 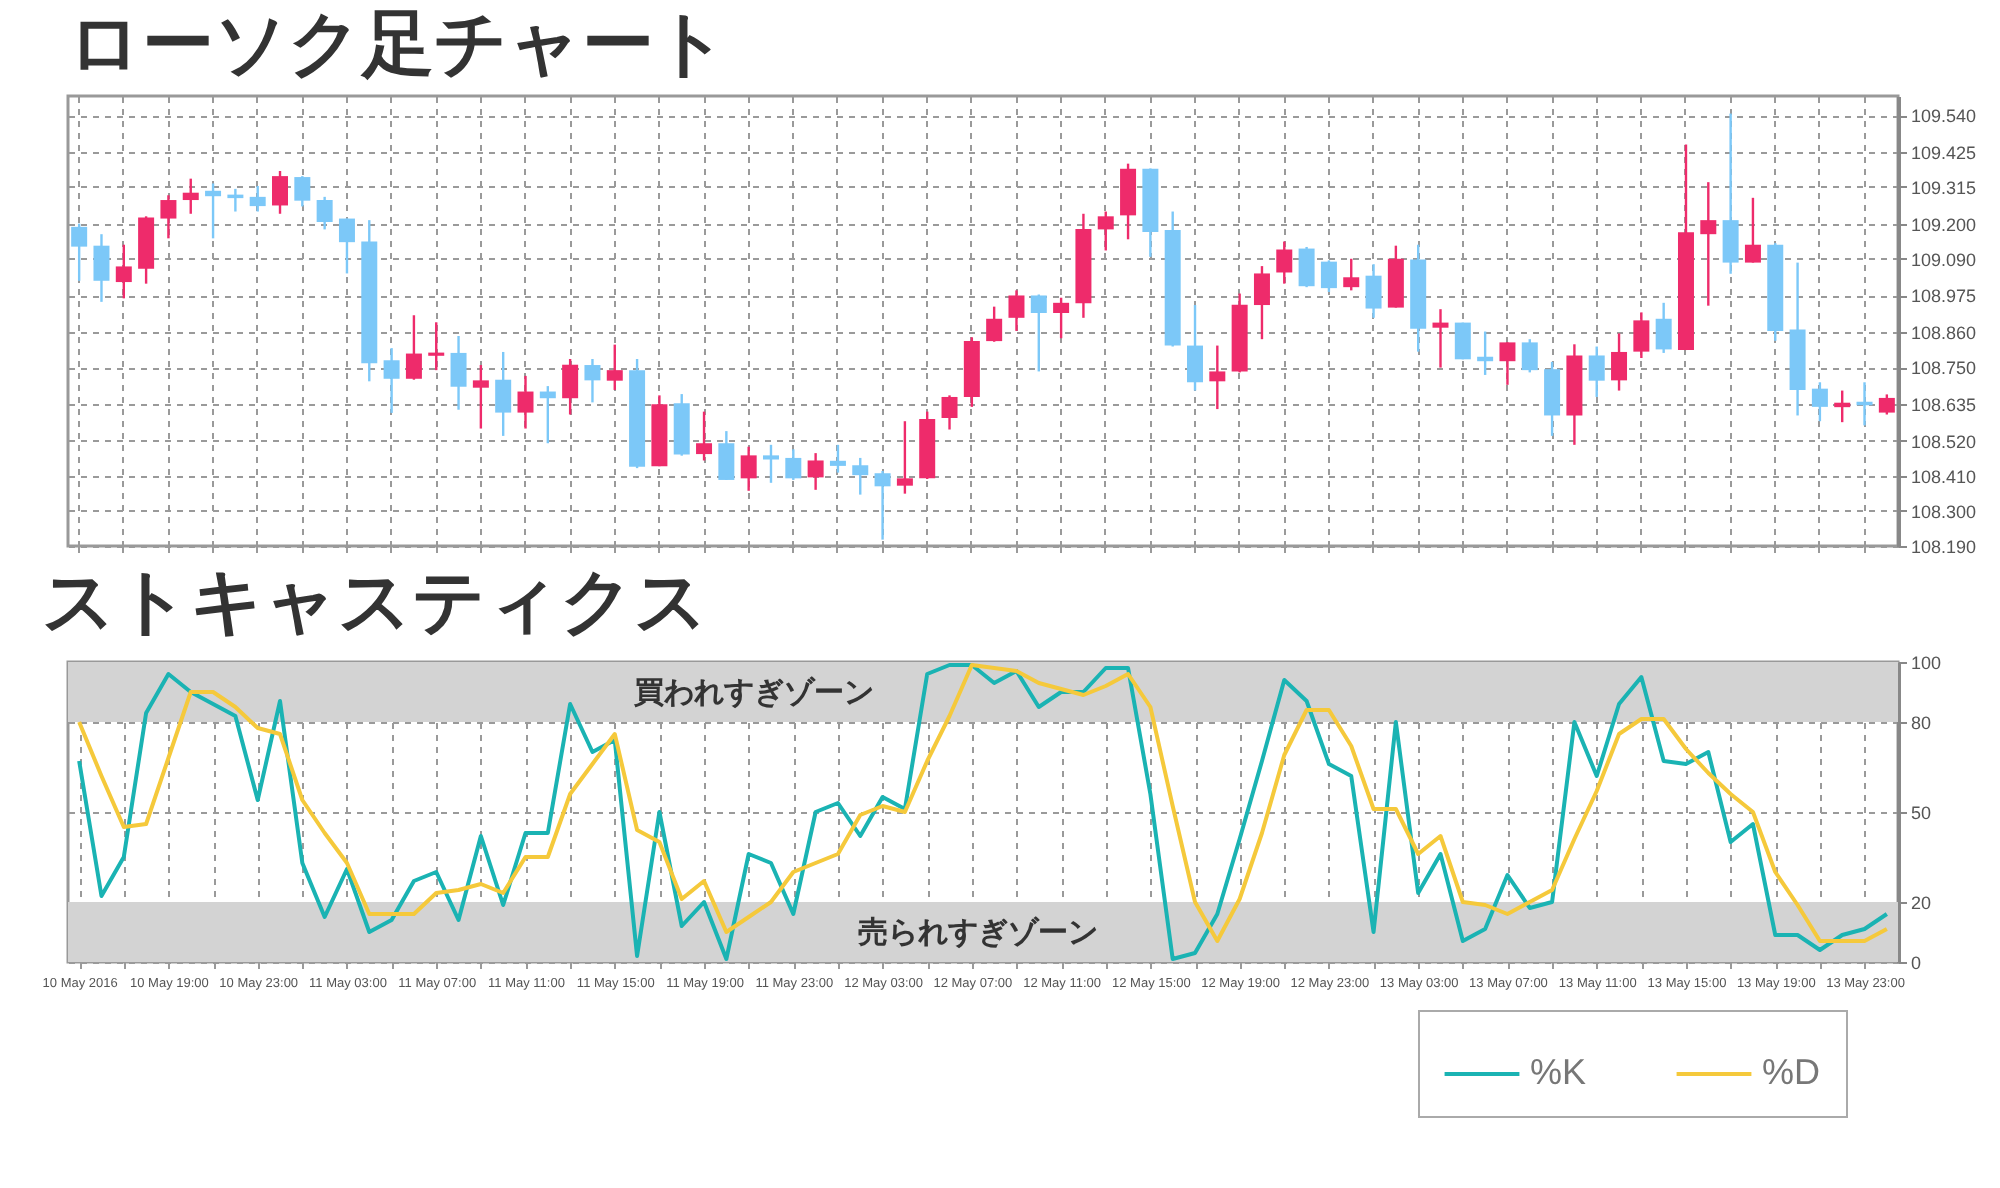 What do you see at coordinates (1921, 903) in the screenshot?
I see `y-tick-label: 20` at bounding box center [1921, 903].